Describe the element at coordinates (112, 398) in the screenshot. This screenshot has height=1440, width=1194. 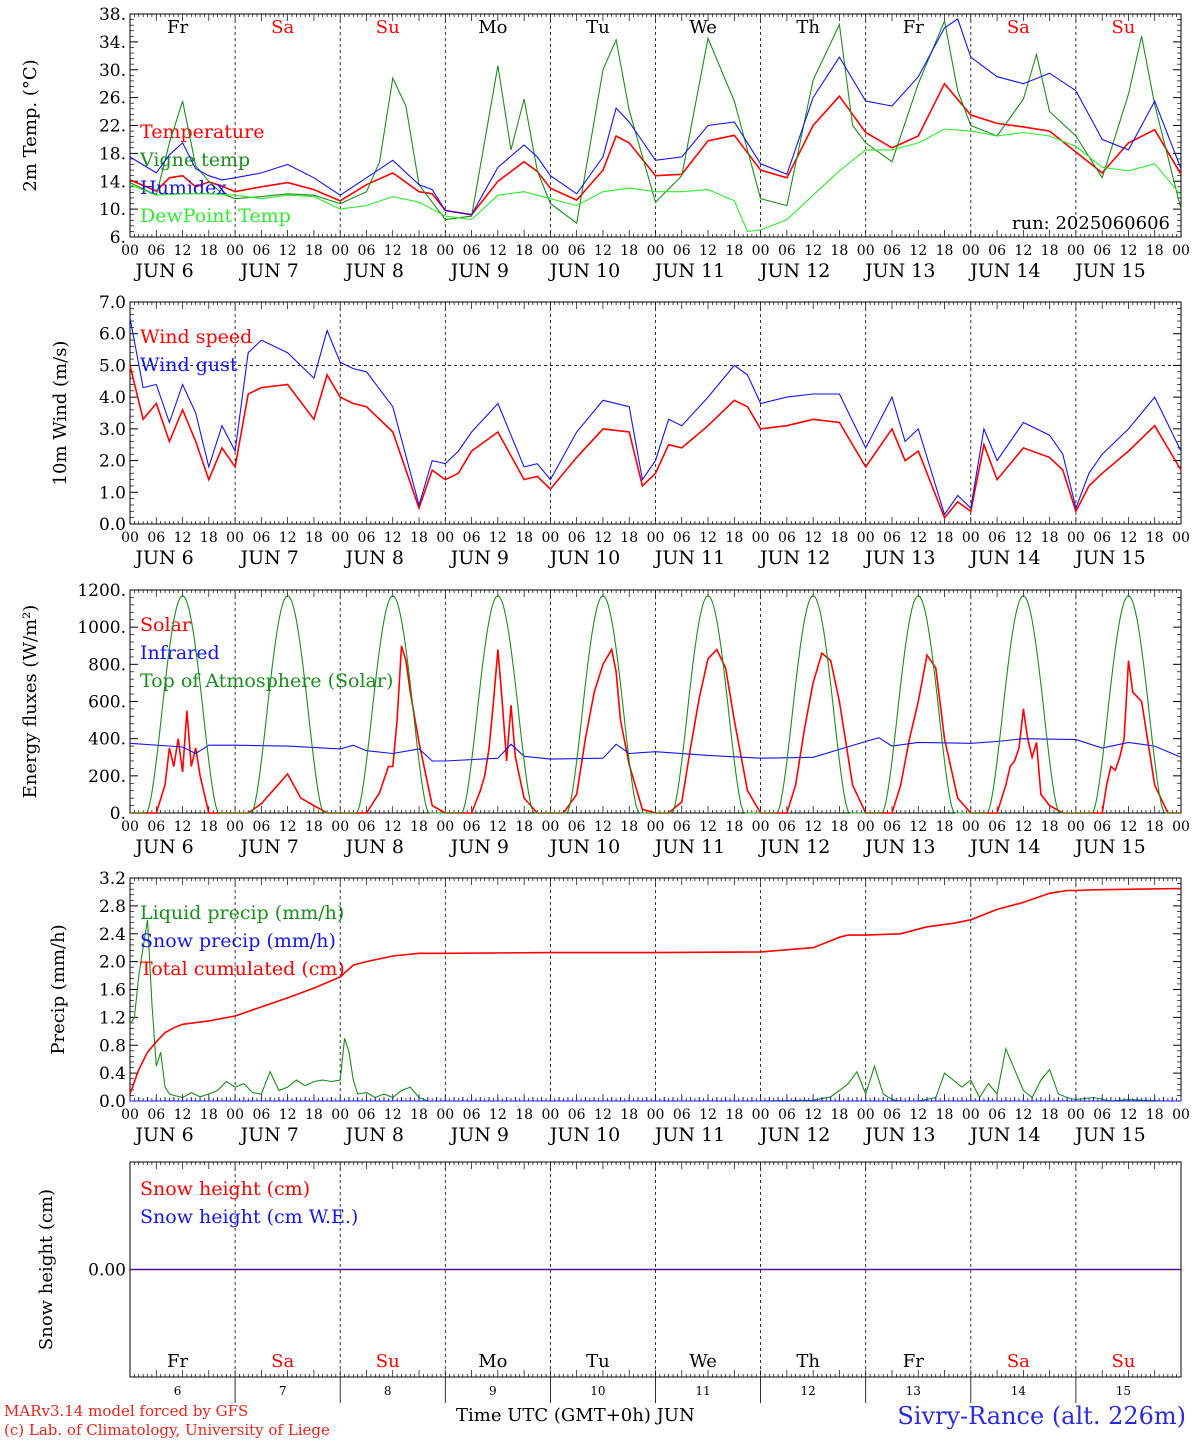
I see `y-tick-label: 4.0` at that location.